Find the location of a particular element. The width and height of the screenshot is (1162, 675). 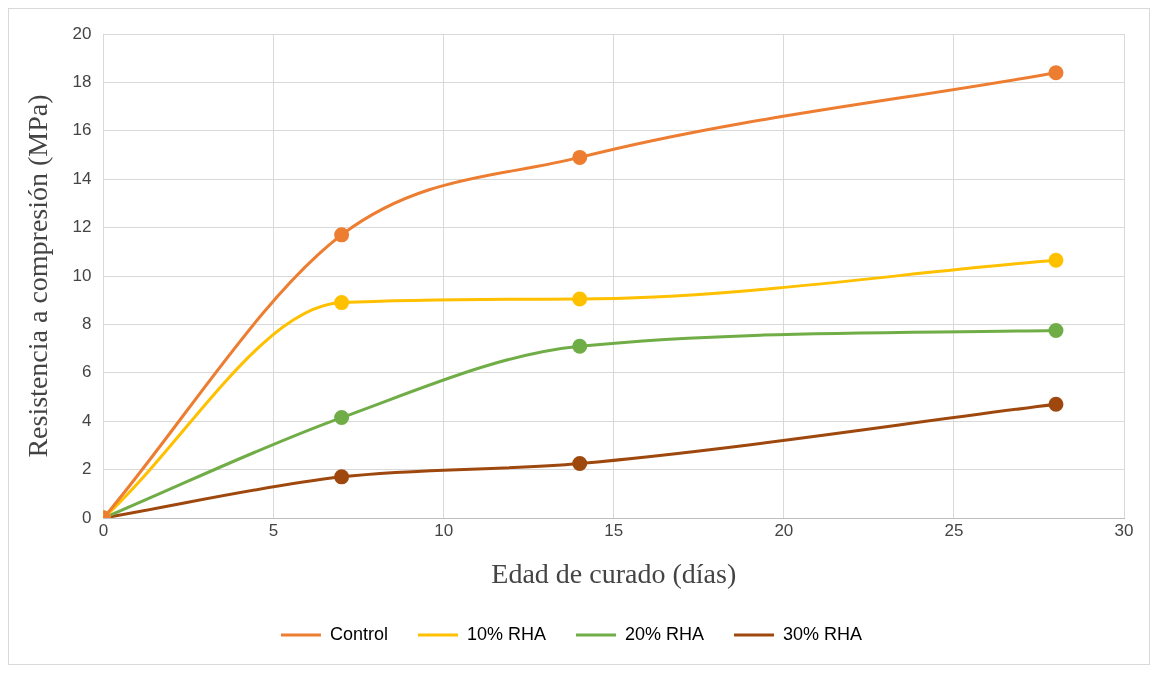

y-tick-label: 18 is located at coordinates (82, 82).